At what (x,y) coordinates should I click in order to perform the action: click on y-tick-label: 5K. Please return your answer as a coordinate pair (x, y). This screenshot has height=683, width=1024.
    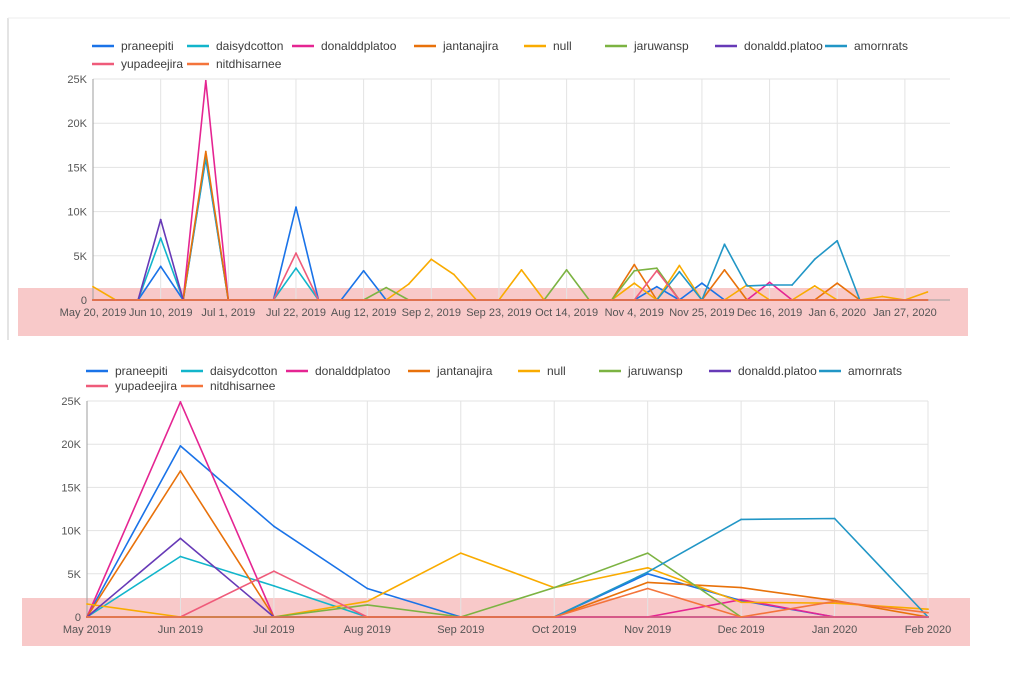
    Looking at the image, I should click on (81, 257).